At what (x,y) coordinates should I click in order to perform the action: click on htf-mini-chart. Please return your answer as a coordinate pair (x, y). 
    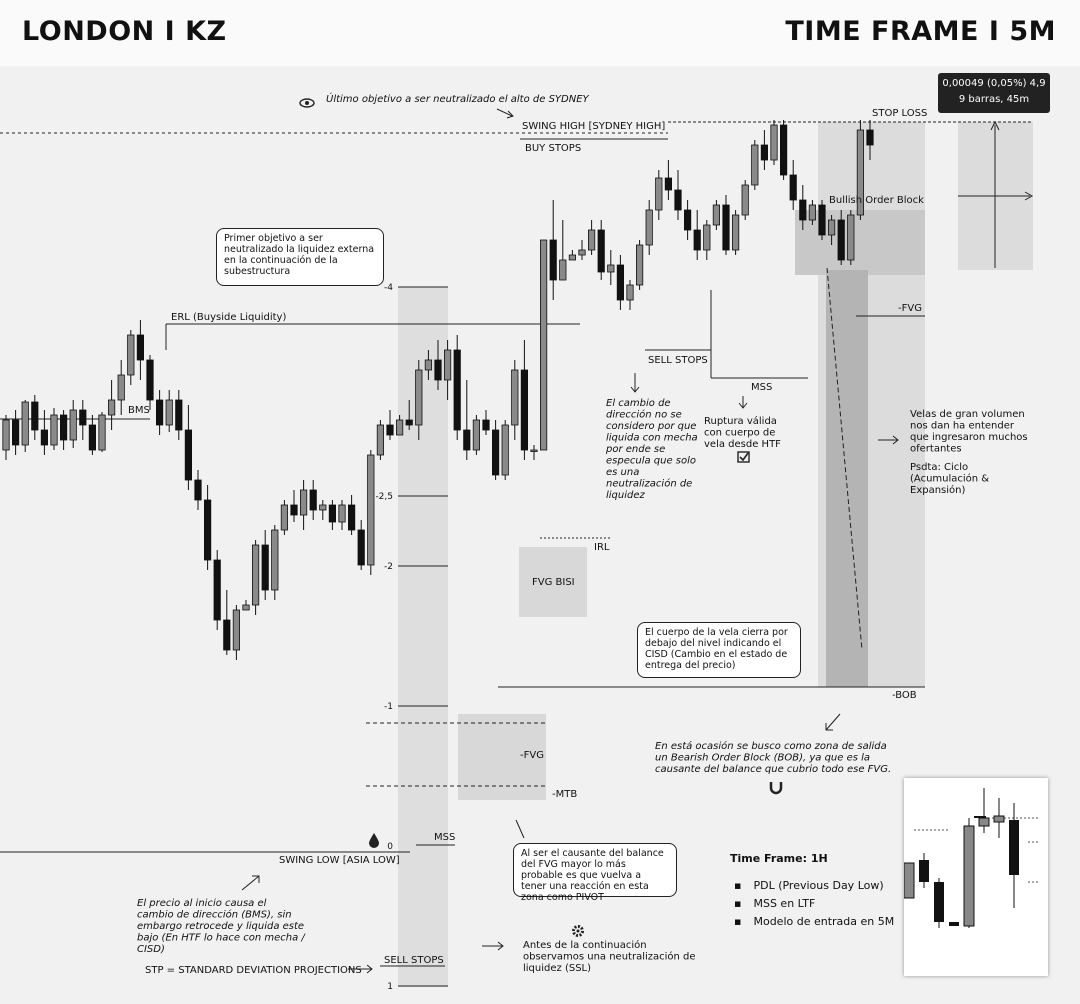
    Looking at the image, I should click on (970, 858).